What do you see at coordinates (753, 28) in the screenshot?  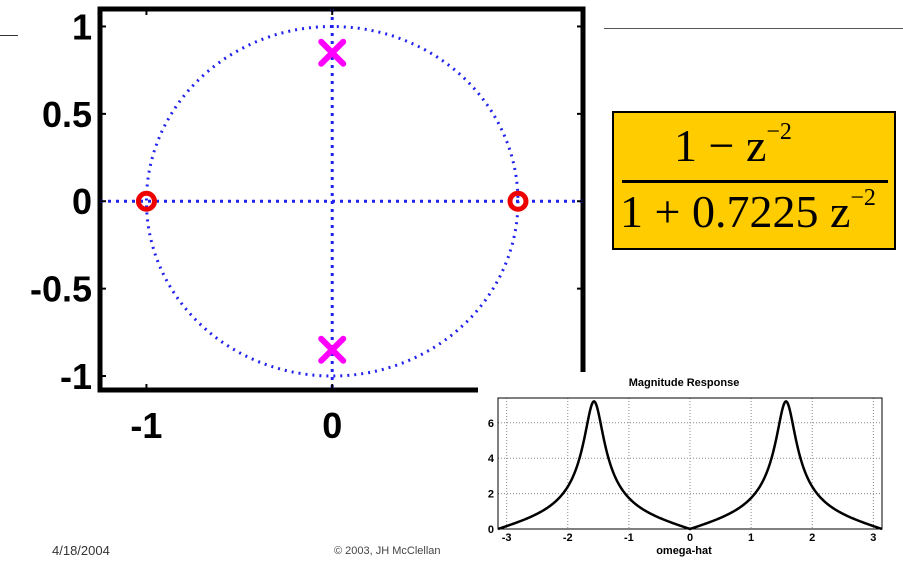 I see `slide-title-rule` at bounding box center [753, 28].